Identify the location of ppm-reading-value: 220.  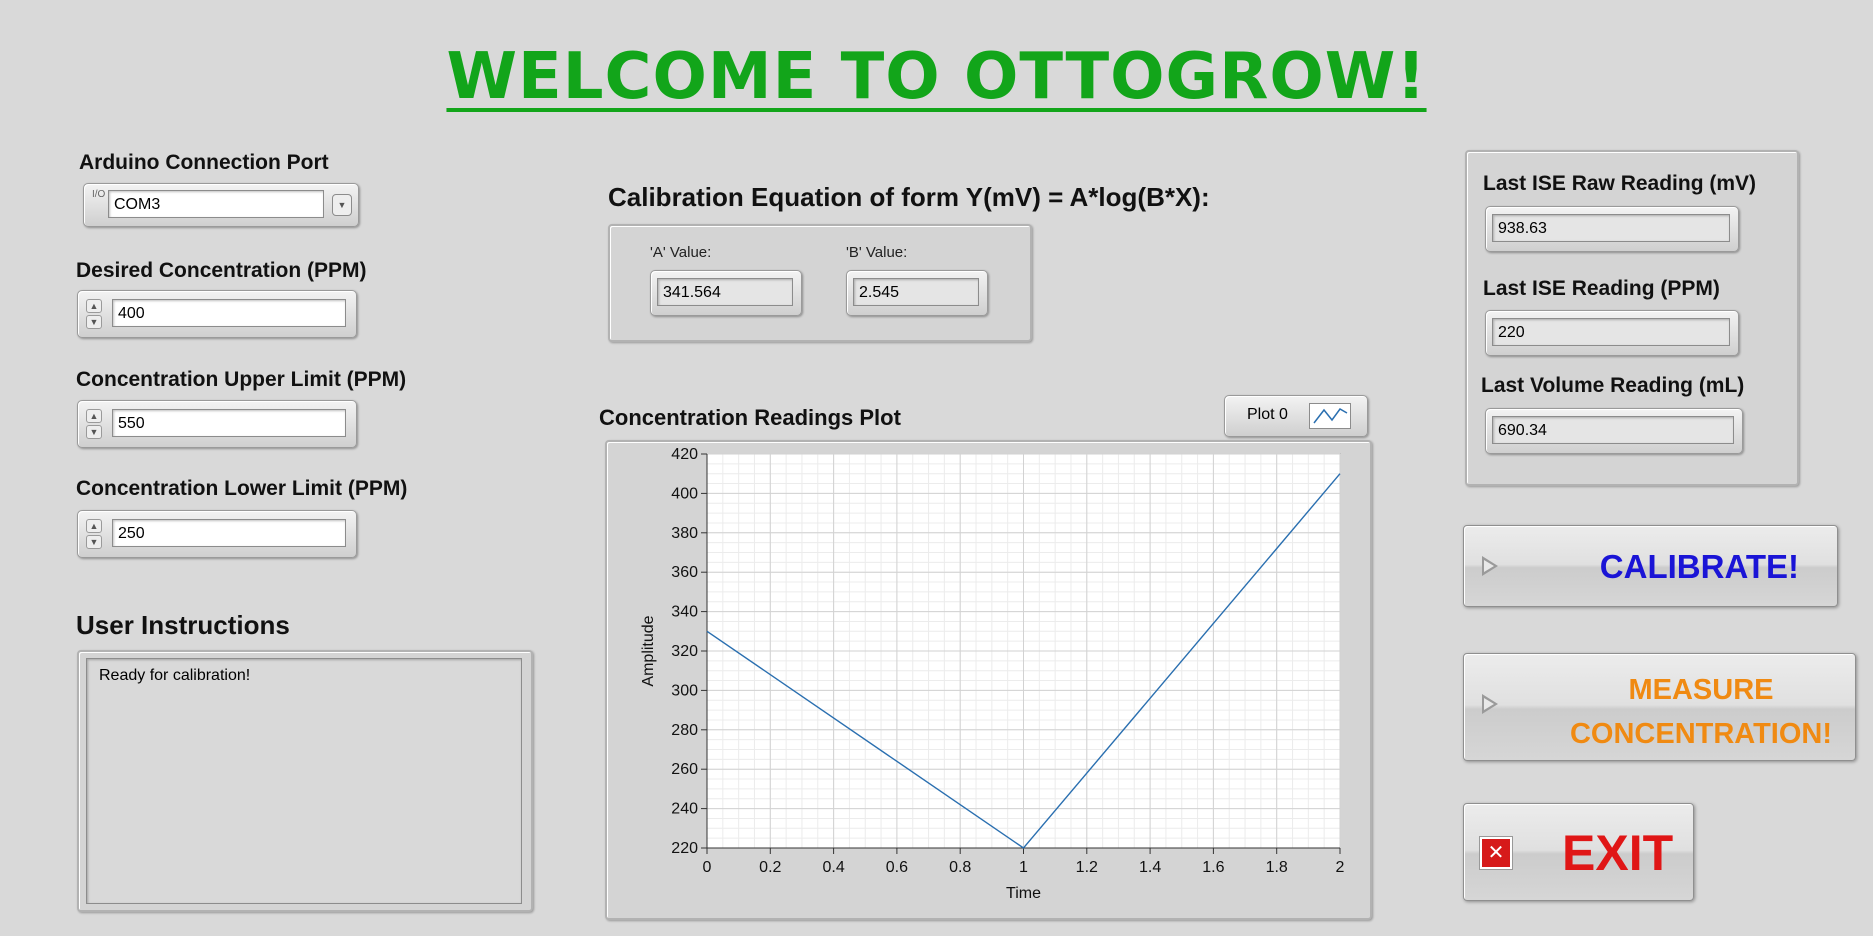
(1611, 332).